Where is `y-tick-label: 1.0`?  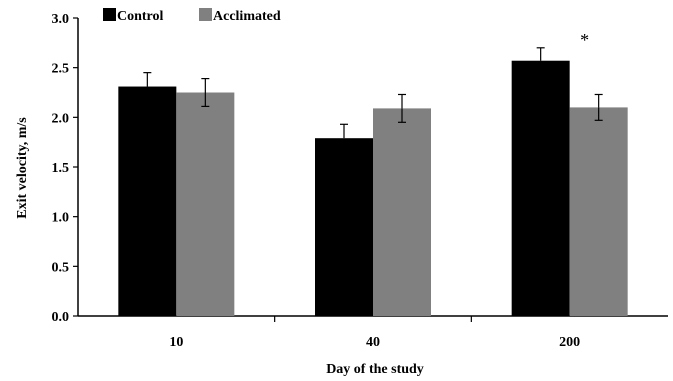 y-tick-label: 1.0 is located at coordinates (61, 218).